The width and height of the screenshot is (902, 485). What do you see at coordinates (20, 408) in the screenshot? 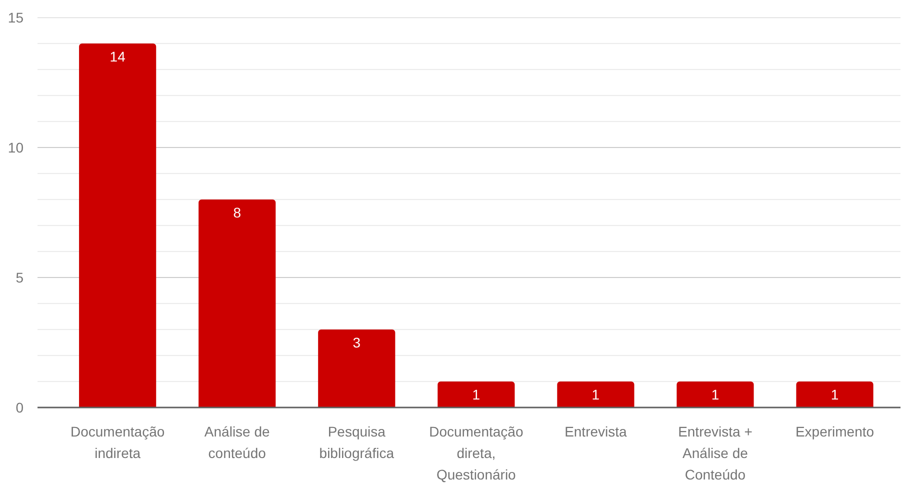
I see `y-tick-label: 0` at bounding box center [20, 408].